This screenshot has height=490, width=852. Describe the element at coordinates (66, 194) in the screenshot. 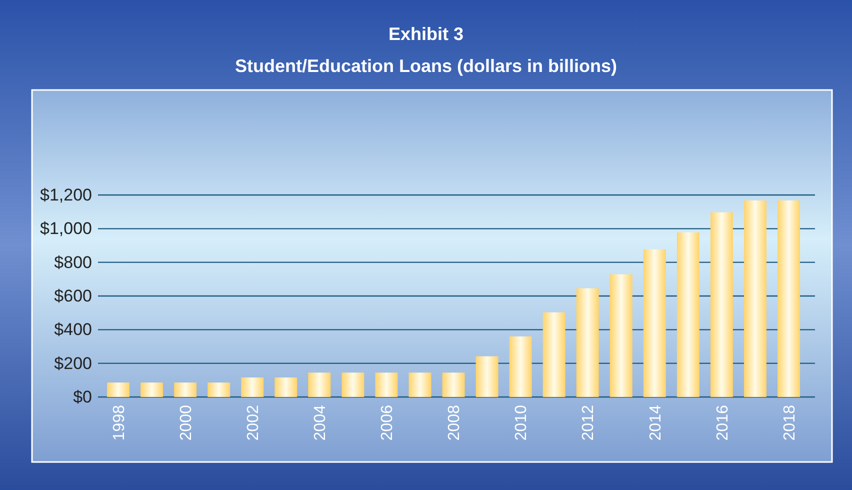

I see `y-tick-label: $1,200` at that location.